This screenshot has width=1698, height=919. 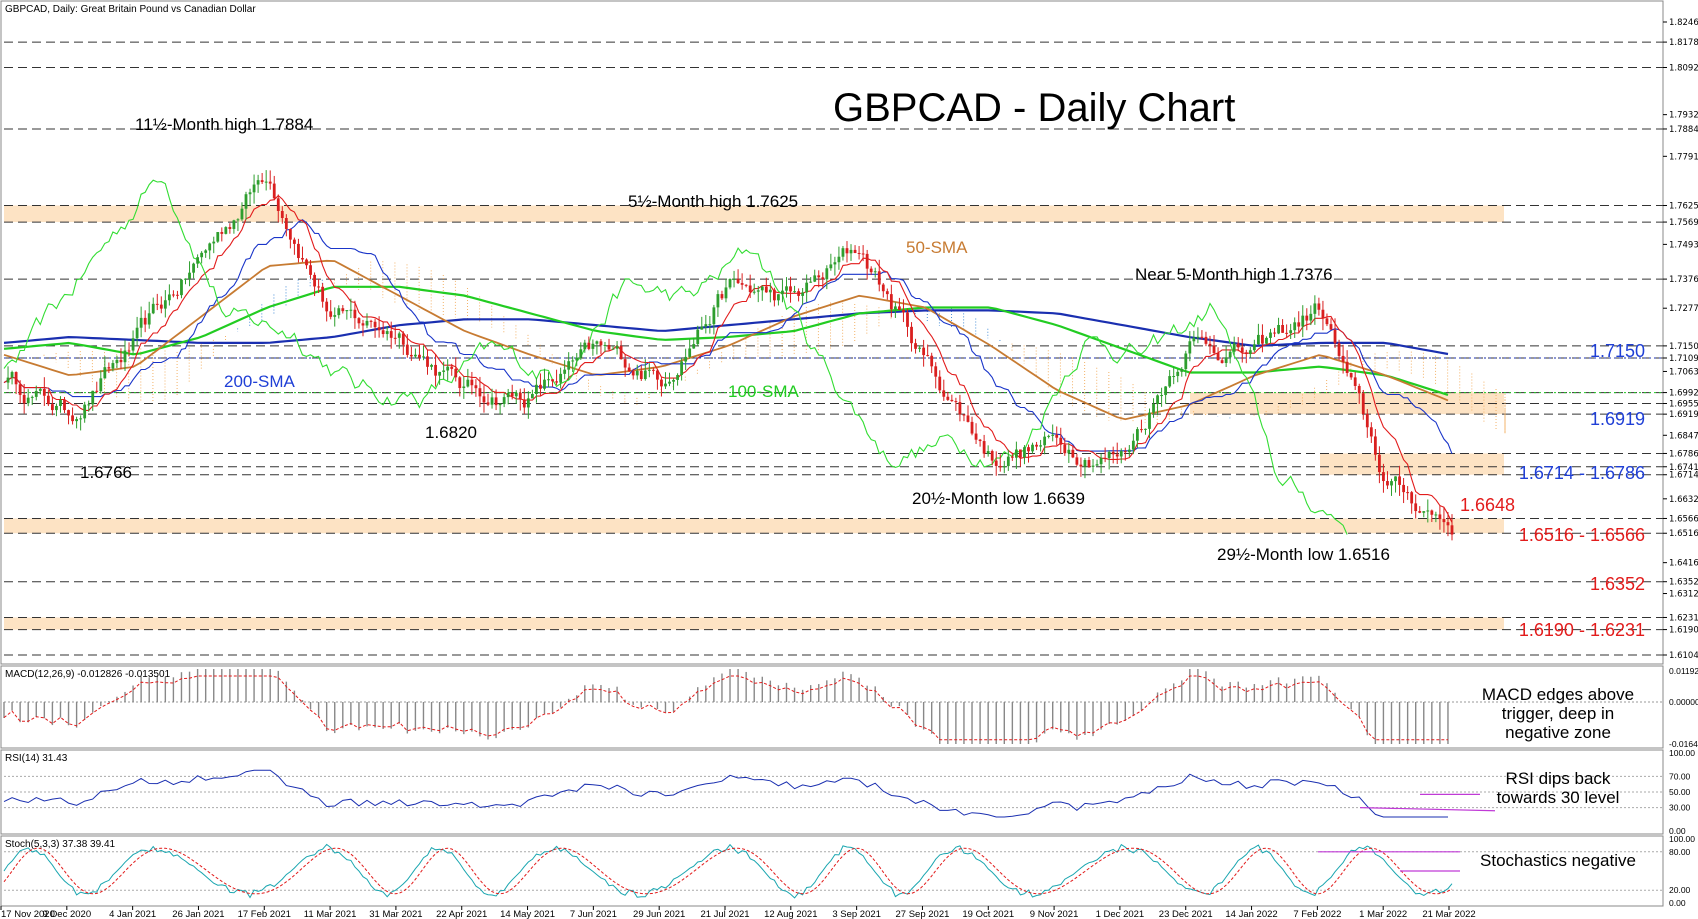 What do you see at coordinates (1558, 732) in the screenshot?
I see `macd-comment-3: negative zone` at bounding box center [1558, 732].